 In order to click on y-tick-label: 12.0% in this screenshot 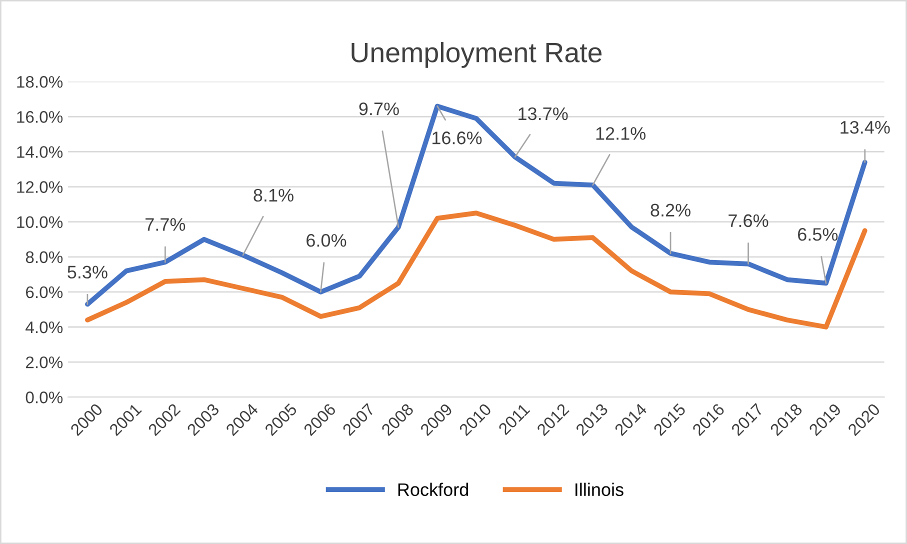, I will do `click(40, 187)`.